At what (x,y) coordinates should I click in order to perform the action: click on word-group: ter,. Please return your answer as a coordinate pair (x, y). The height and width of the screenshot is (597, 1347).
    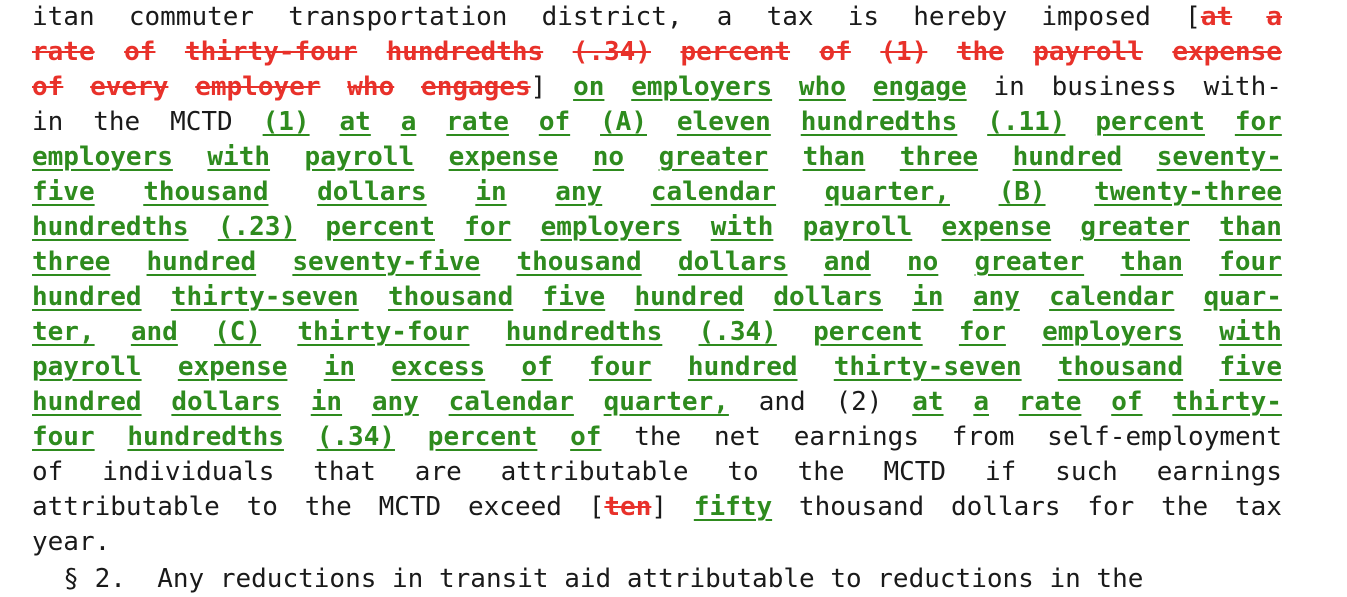
    Looking at the image, I should click on (63, 332).